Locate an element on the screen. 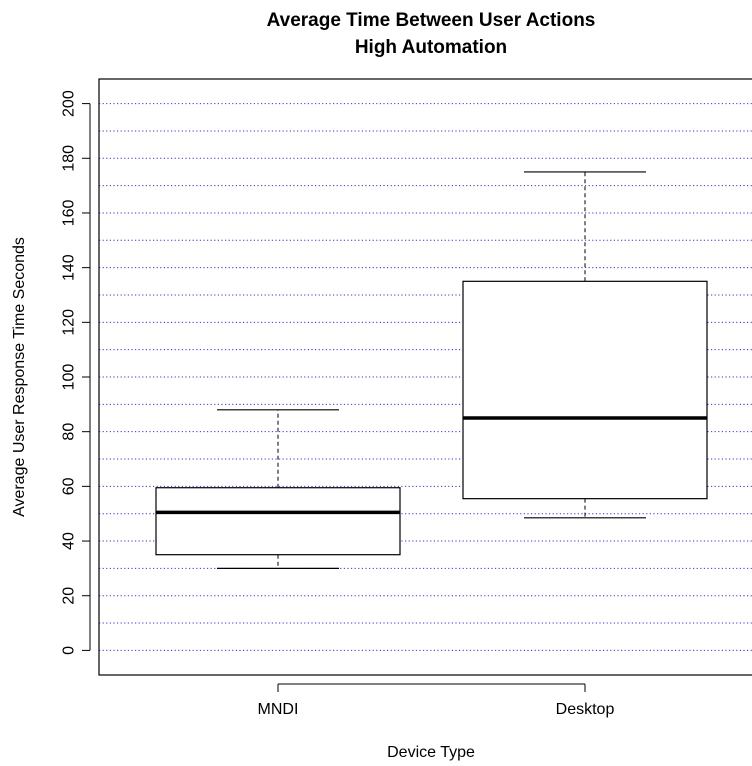 This screenshot has width=752, height=766. y-tick-label: 180 is located at coordinates (69, 158).